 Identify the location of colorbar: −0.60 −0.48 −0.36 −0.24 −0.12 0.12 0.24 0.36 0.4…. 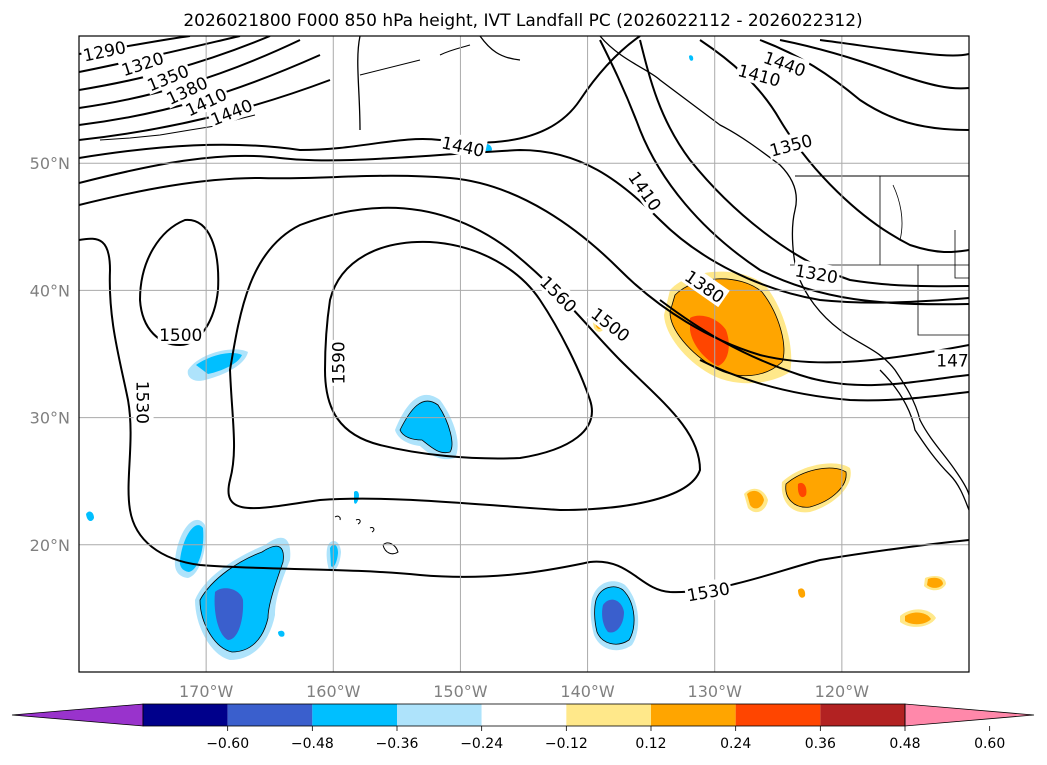
(523, 727).